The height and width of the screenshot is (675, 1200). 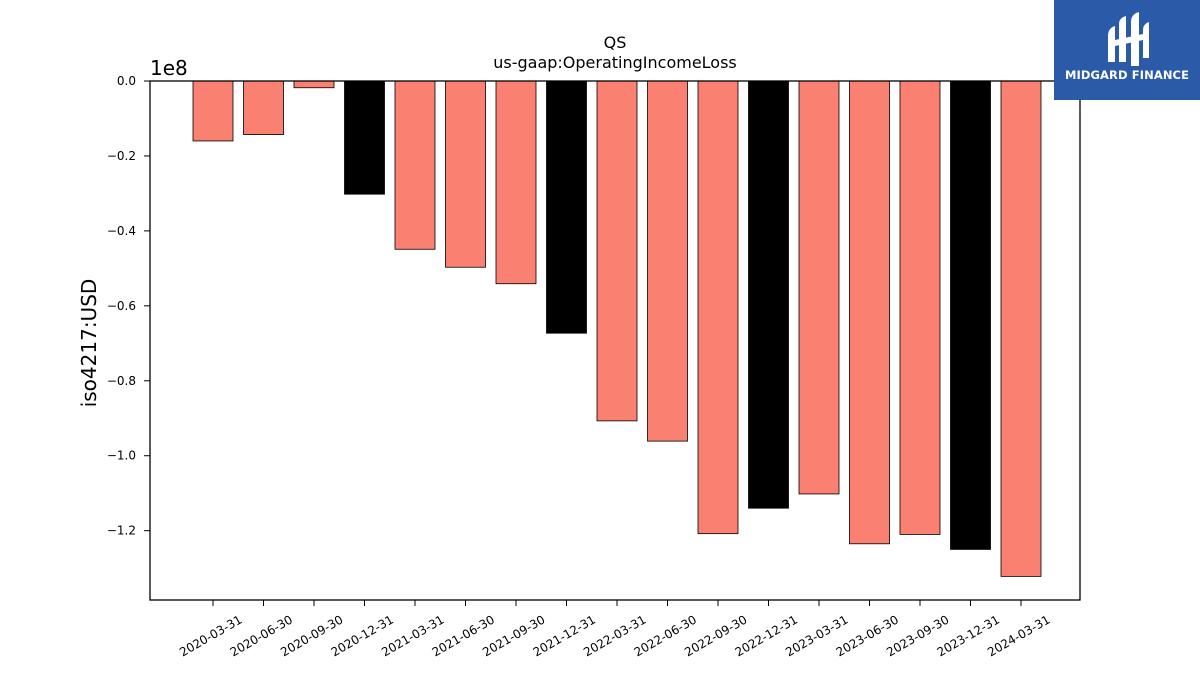 What do you see at coordinates (121, 456) in the screenshot?
I see `y-tick-label: −1.0` at bounding box center [121, 456].